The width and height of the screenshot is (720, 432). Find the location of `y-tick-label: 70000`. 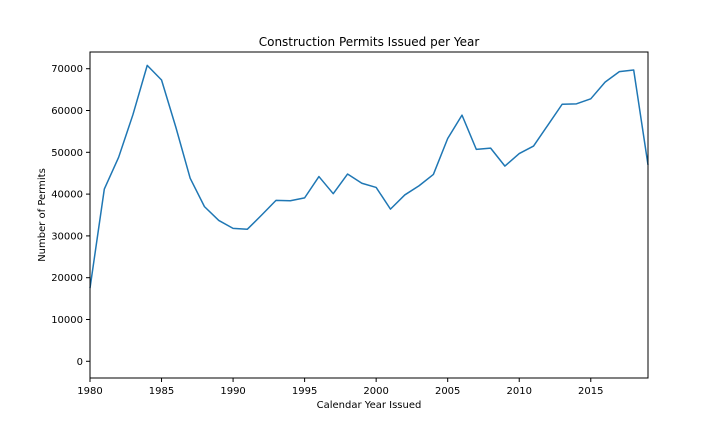

y-tick-label: 70000 is located at coordinates (67, 69).